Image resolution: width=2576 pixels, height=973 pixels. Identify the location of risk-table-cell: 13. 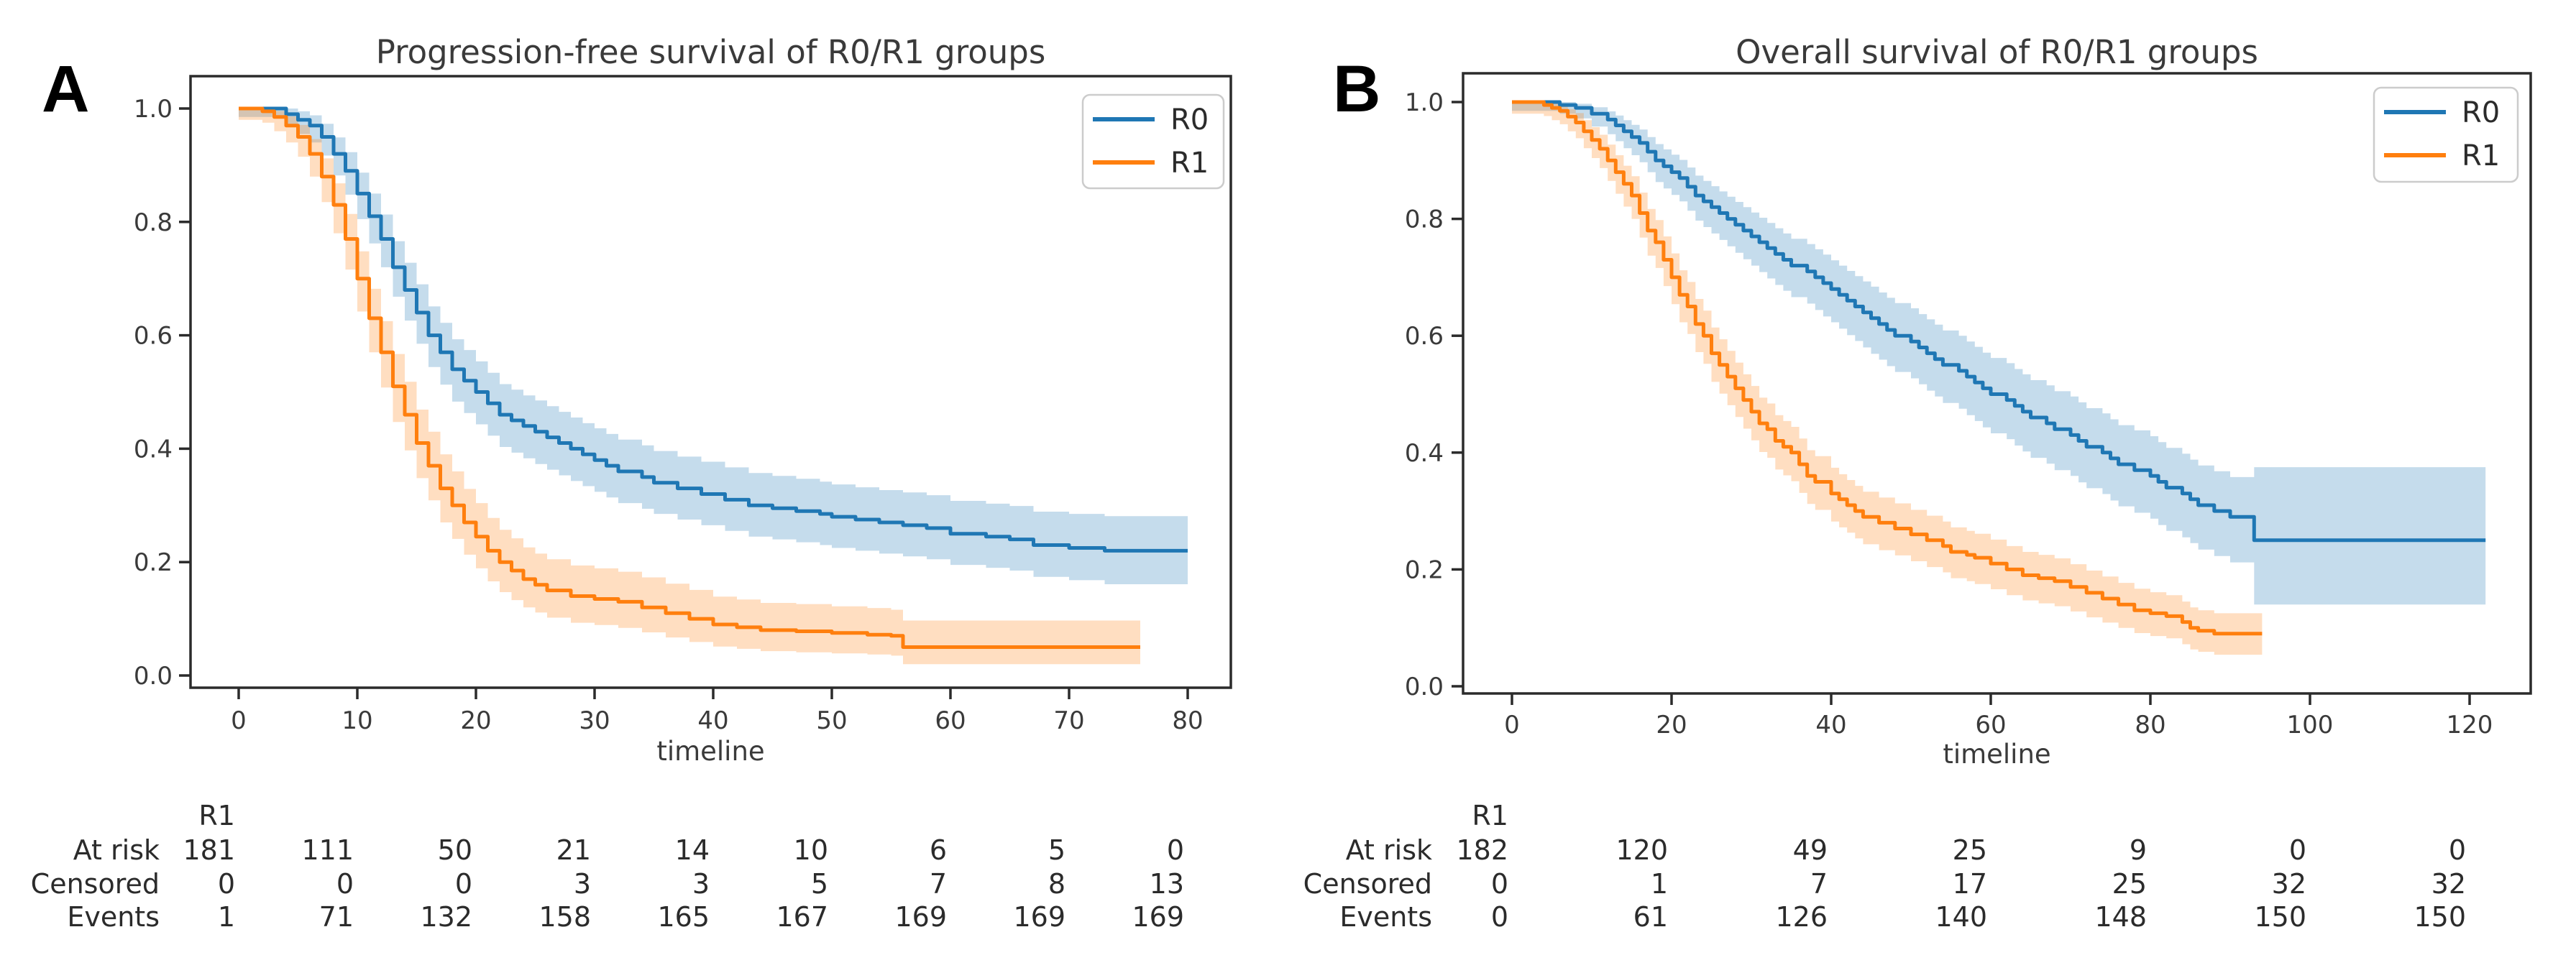
(1167, 884).